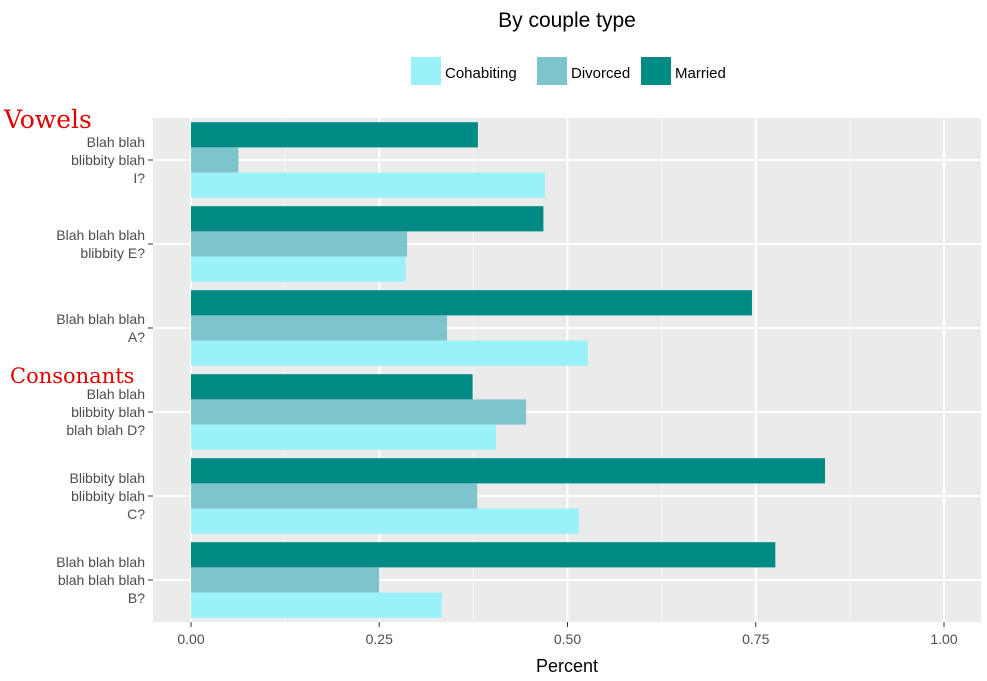 This screenshot has height=681, width=987. What do you see at coordinates (481, 73) in the screenshot?
I see `legend-label-cohabiting: Cohabiting` at bounding box center [481, 73].